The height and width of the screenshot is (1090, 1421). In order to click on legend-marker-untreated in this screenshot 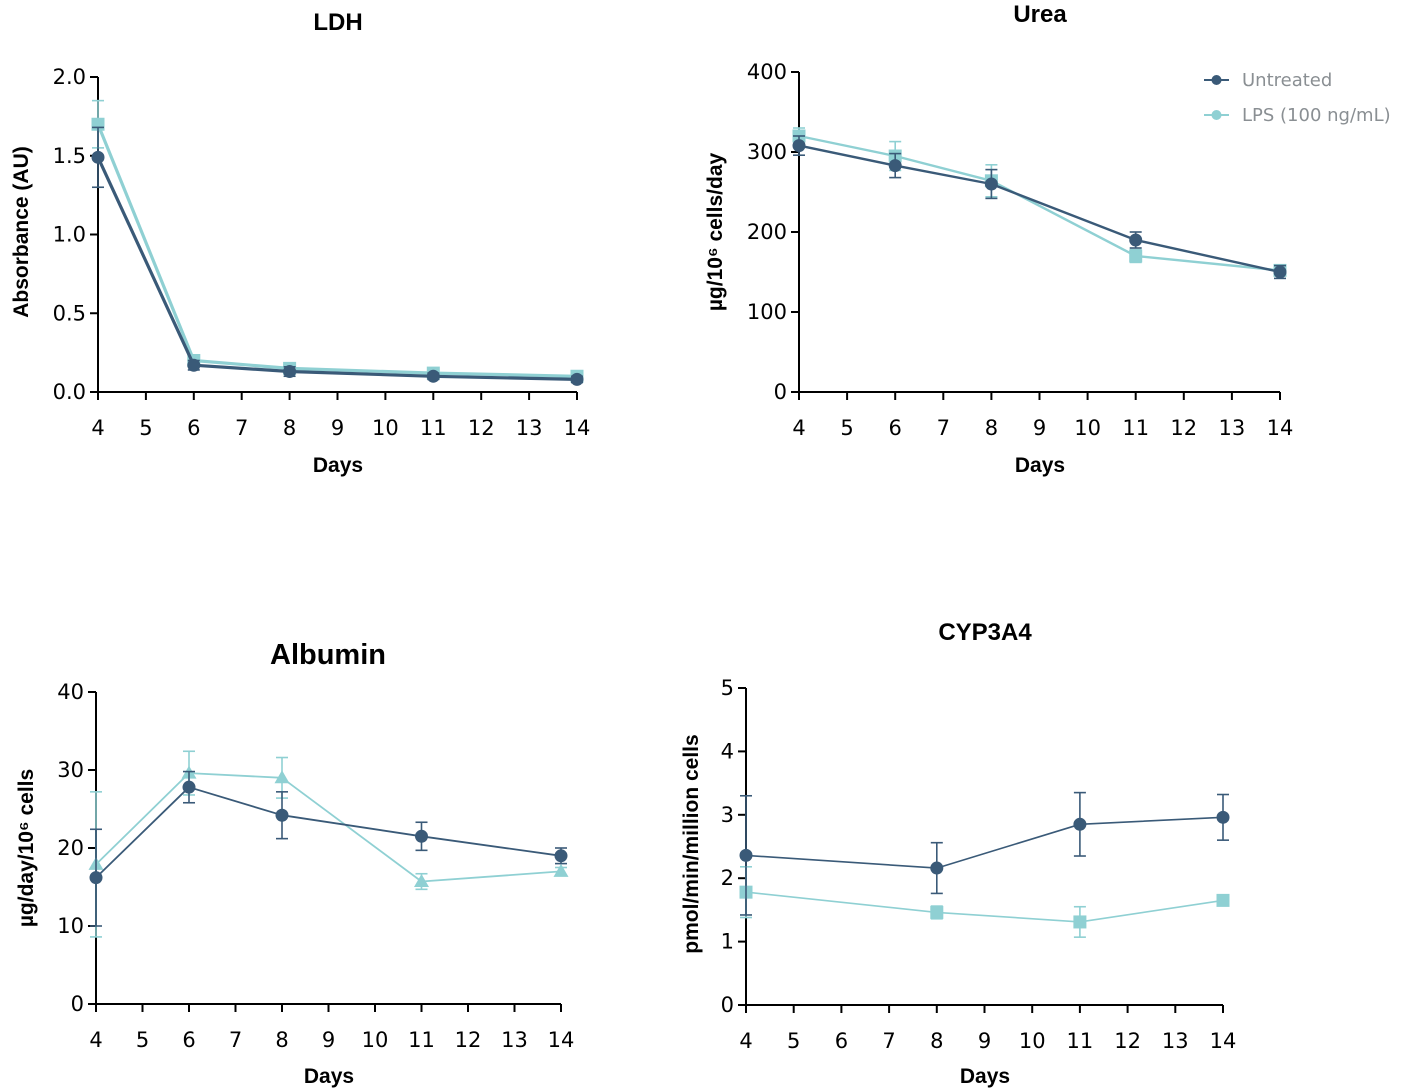, I will do `click(1216, 80)`.